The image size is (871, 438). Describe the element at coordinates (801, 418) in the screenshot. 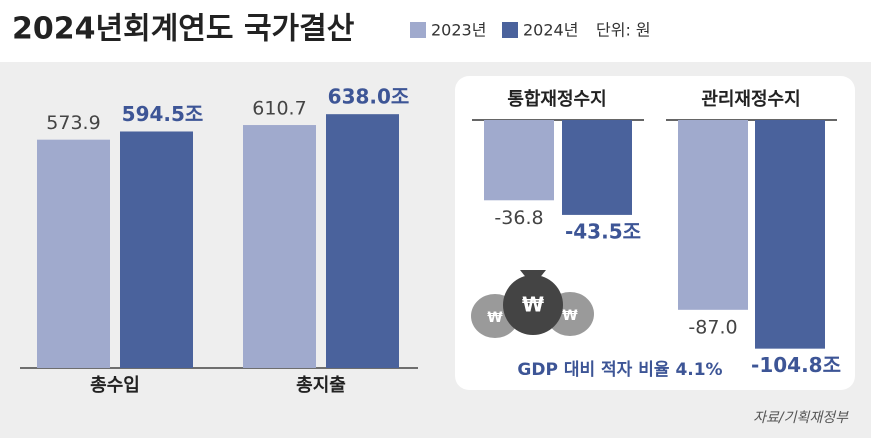

I see `source: 자료/기획재정부` at that location.